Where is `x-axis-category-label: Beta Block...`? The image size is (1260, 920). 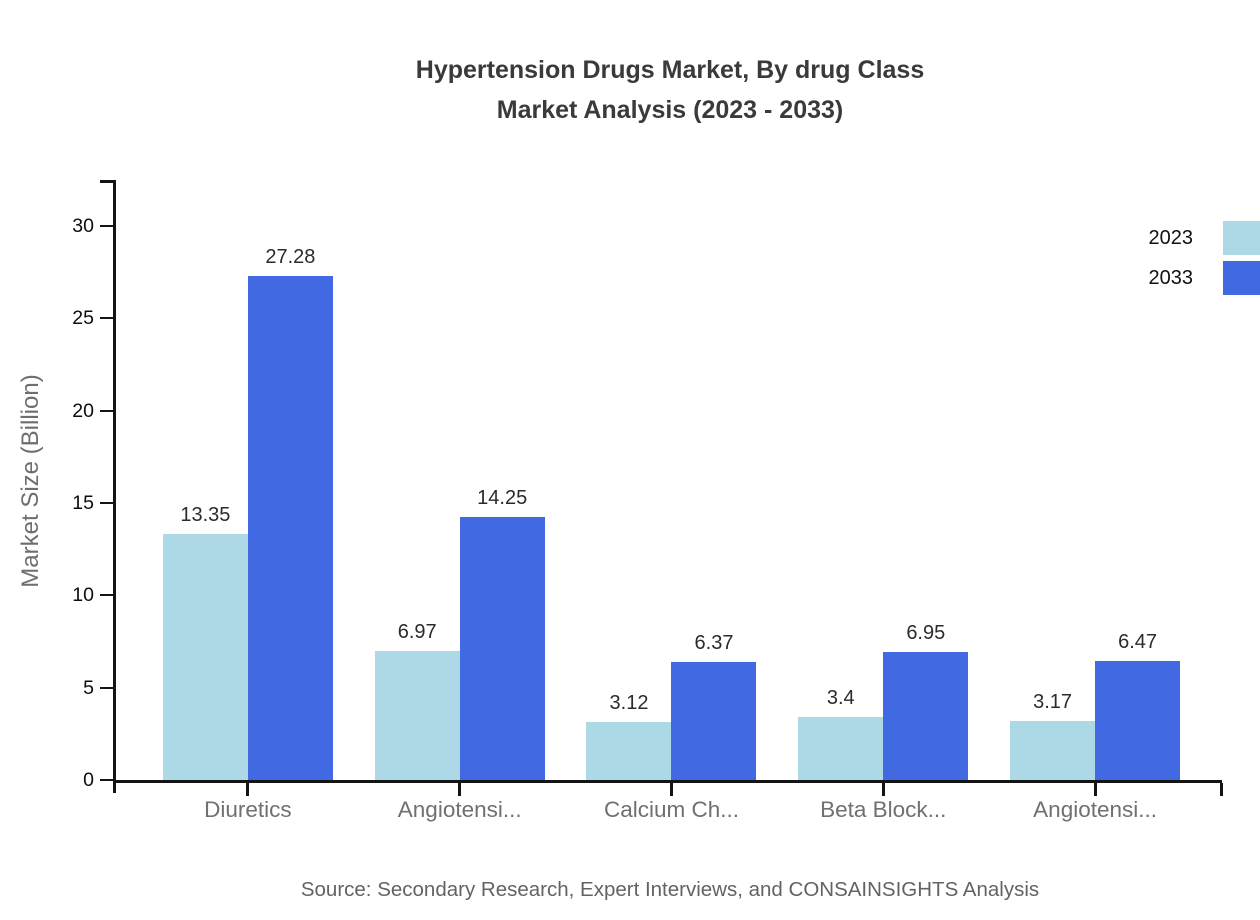 x-axis-category-label: Beta Block... is located at coordinates (883, 809).